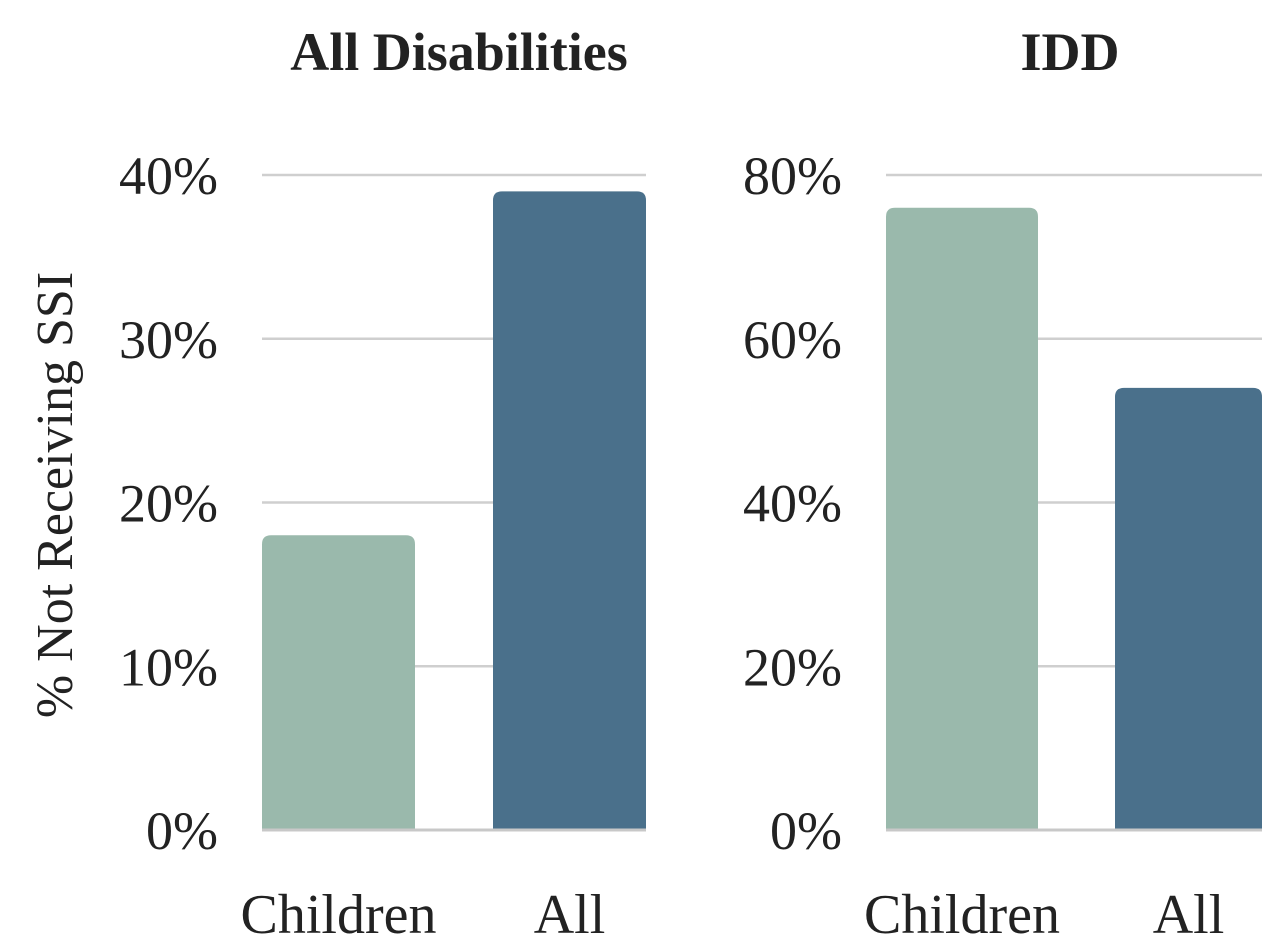 Image resolution: width=1262 pixels, height=945 pixels. I want to click on y-axis-title: % Not Receiving SSI, so click(55, 495).